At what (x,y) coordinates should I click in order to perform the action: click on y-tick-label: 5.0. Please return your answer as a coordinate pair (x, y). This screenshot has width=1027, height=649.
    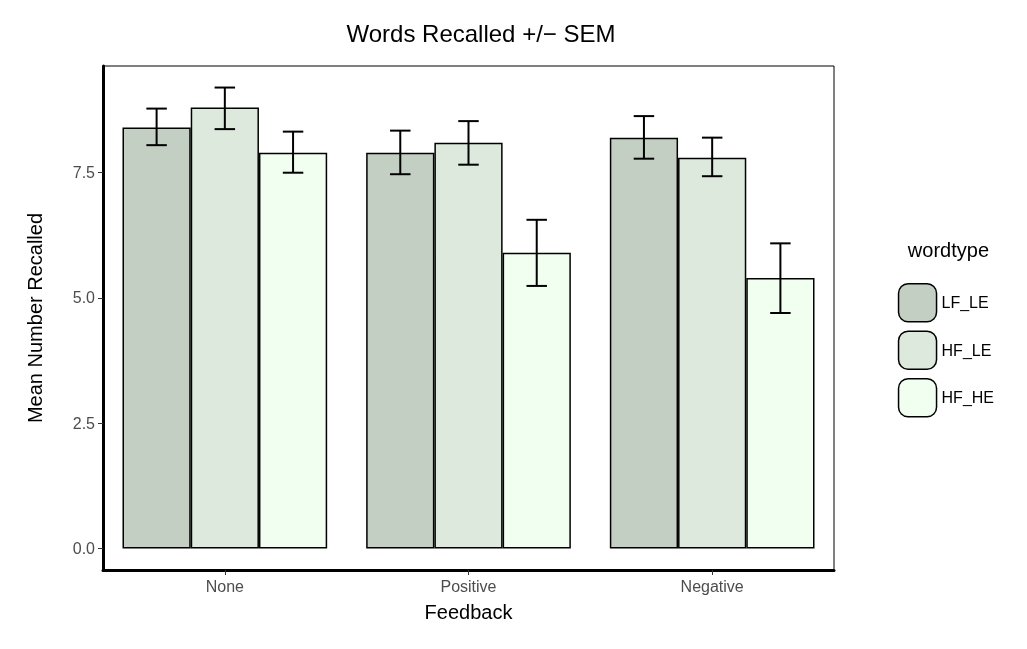
    Looking at the image, I should click on (84, 298).